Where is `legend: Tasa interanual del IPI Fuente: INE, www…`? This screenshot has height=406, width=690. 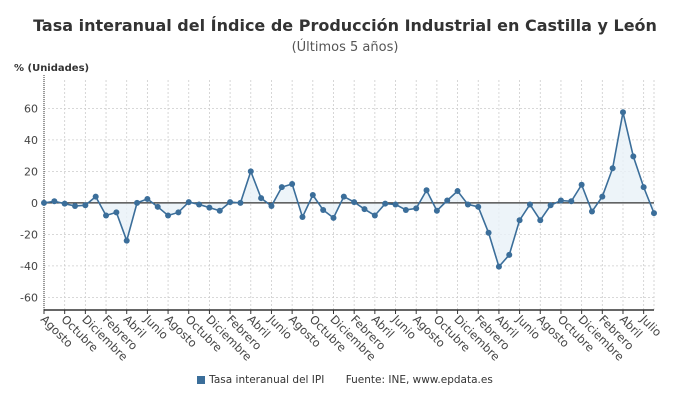
legend: Tasa interanual del IPI Fuente: INE, www… is located at coordinates (345, 380).